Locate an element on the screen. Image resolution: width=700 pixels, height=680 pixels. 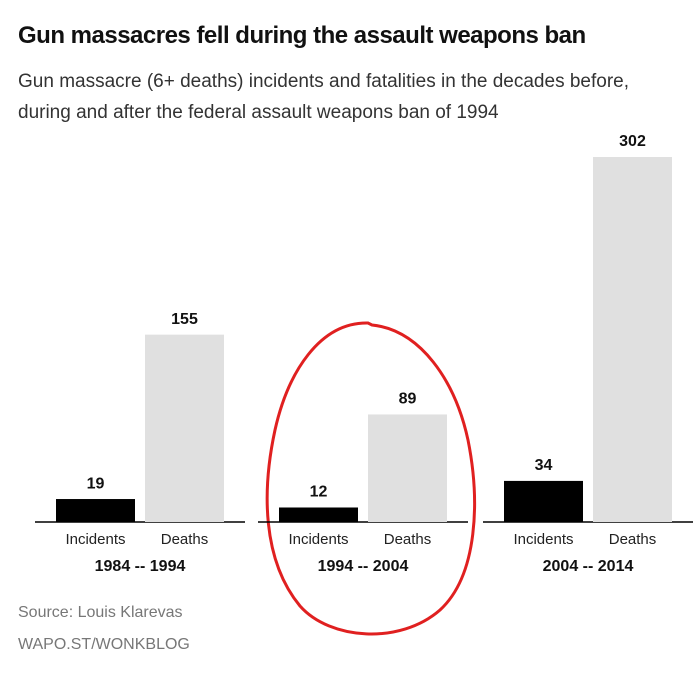
source: Source: Louis Klarevas is located at coordinates (100, 612).